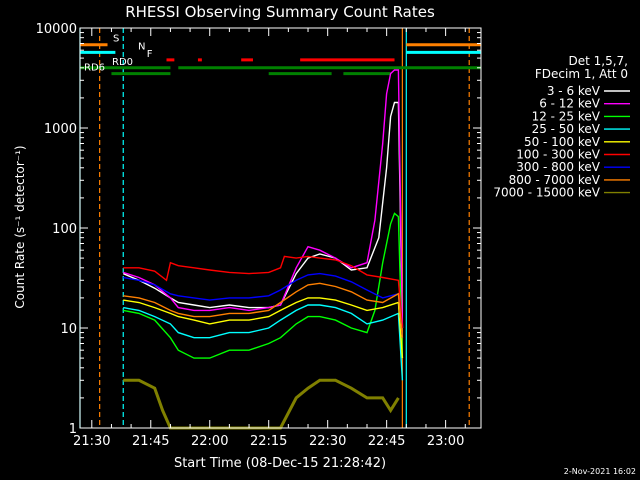 Image resolution: width=640 pixels, height=480 pixels. What do you see at coordinates (546, 193) in the screenshot?
I see `legend-entry-label-8: 7000 - 15000 keV` at bounding box center [546, 193].